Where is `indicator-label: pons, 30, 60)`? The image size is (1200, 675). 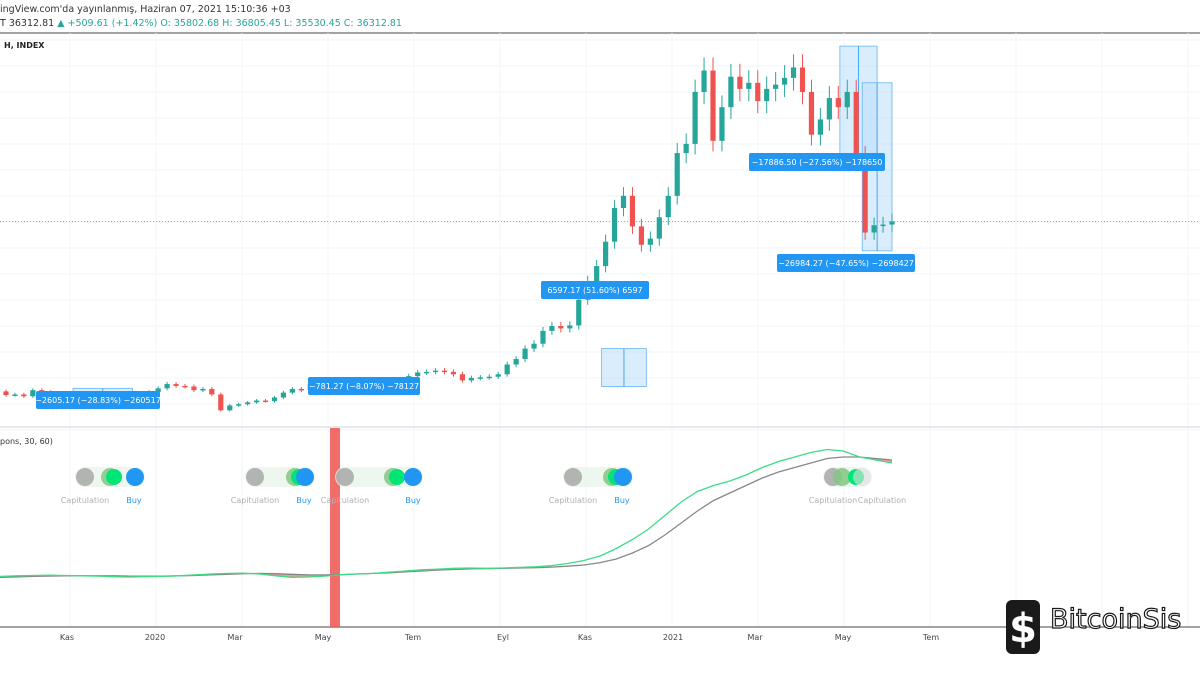
indicator-label: pons, 30, 60) is located at coordinates (26, 441).